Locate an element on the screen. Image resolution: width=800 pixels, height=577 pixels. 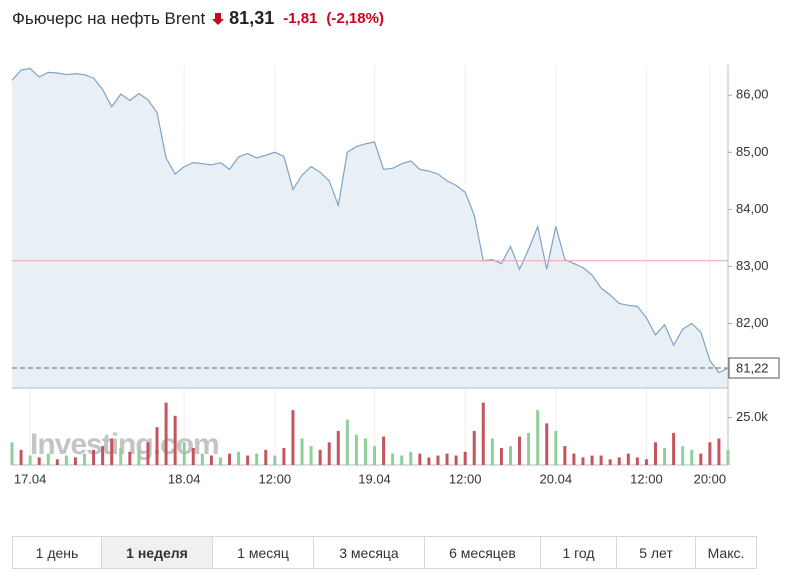
range-button: Макс. is located at coordinates (726, 552).